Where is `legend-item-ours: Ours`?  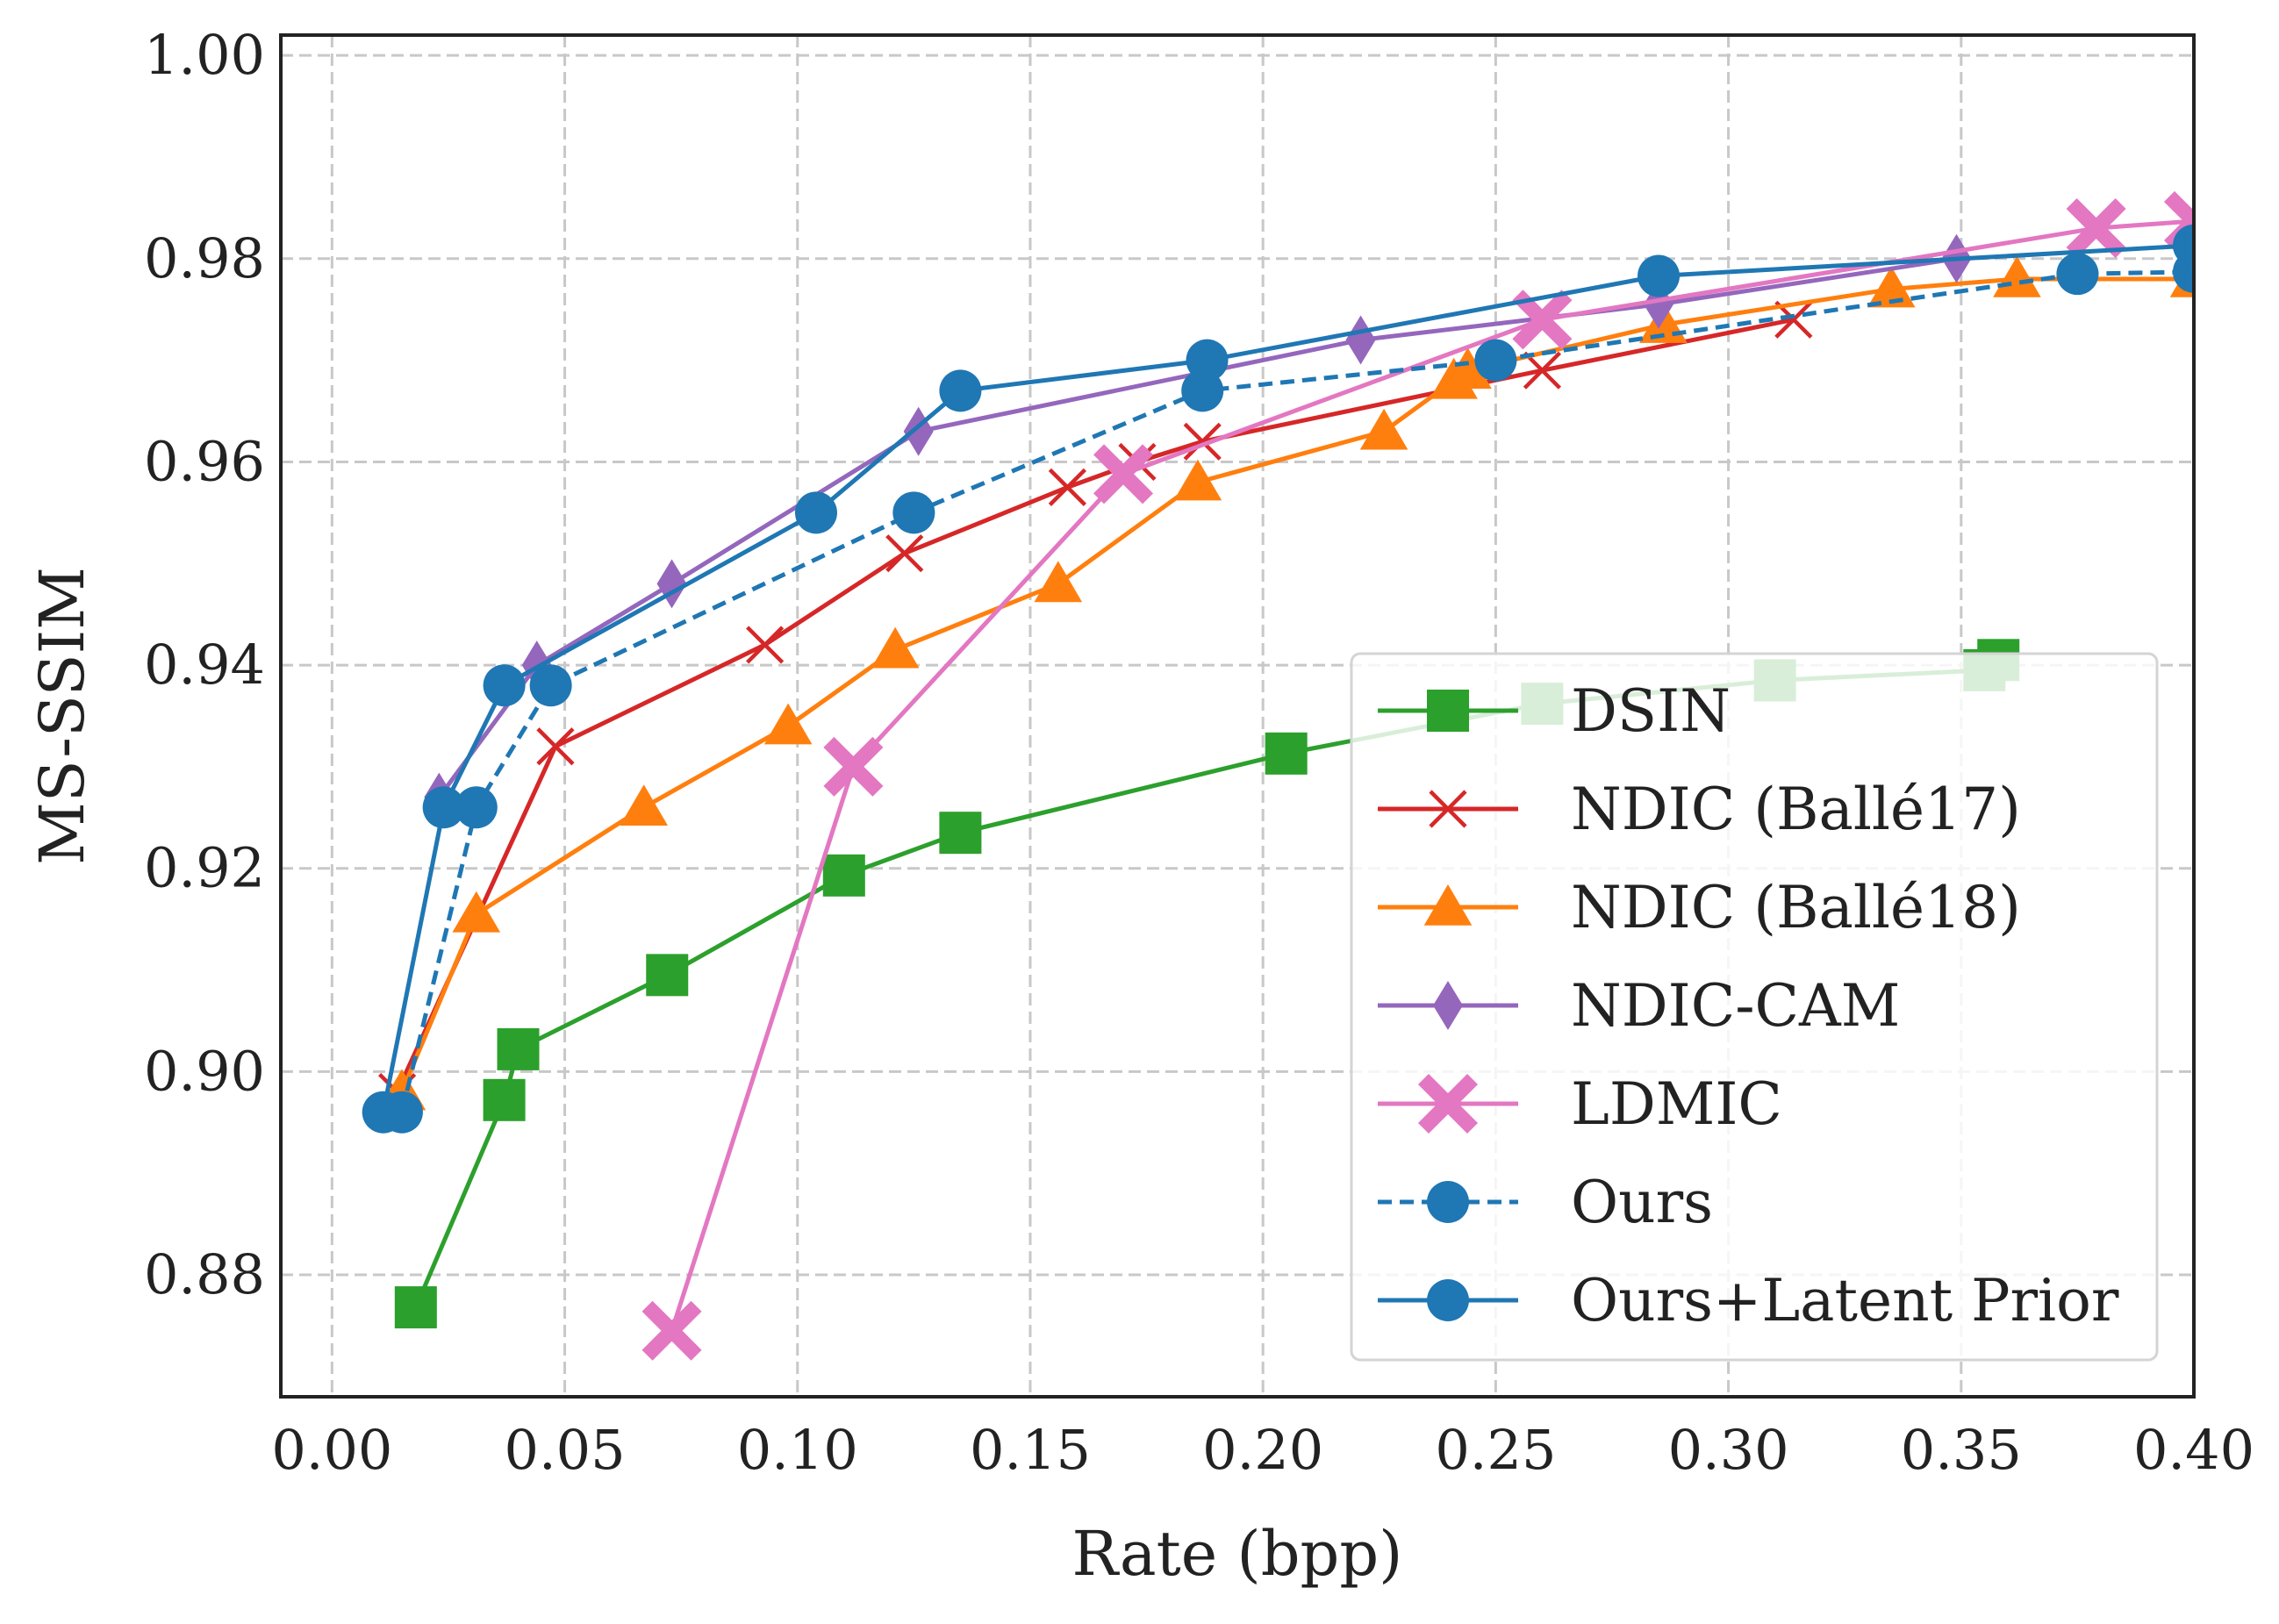
legend-item-ours: Ours is located at coordinates (1545, 1203).